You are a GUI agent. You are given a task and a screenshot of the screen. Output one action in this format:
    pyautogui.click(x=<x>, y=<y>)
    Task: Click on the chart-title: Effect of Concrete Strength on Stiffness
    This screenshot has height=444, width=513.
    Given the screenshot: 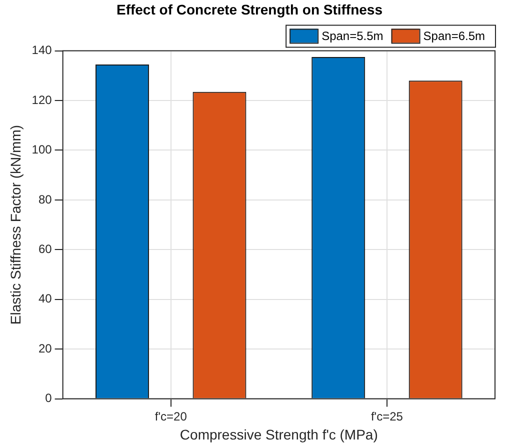 What is the action you would take?
    pyautogui.click(x=249, y=9)
    